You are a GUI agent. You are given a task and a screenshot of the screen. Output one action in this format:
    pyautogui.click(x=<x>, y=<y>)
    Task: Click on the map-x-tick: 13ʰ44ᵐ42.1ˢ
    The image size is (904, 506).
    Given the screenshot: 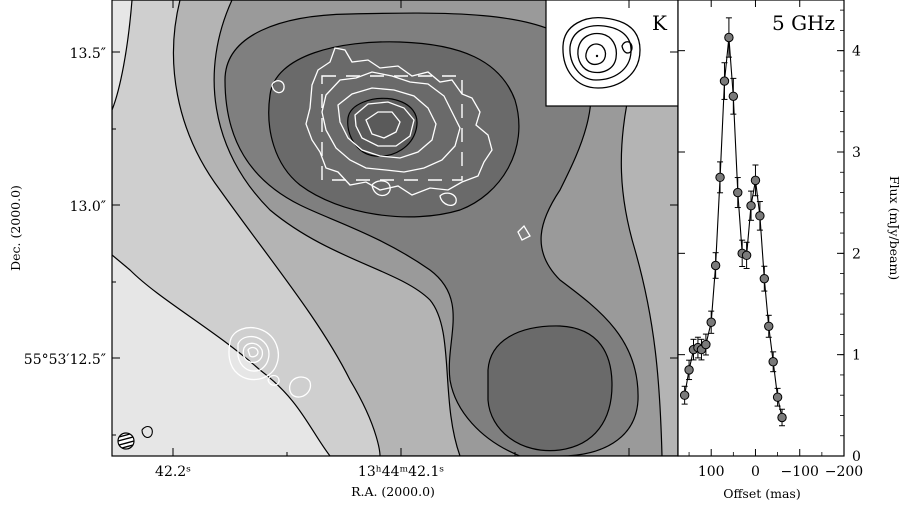 What is the action you would take?
    pyautogui.click(x=401, y=472)
    